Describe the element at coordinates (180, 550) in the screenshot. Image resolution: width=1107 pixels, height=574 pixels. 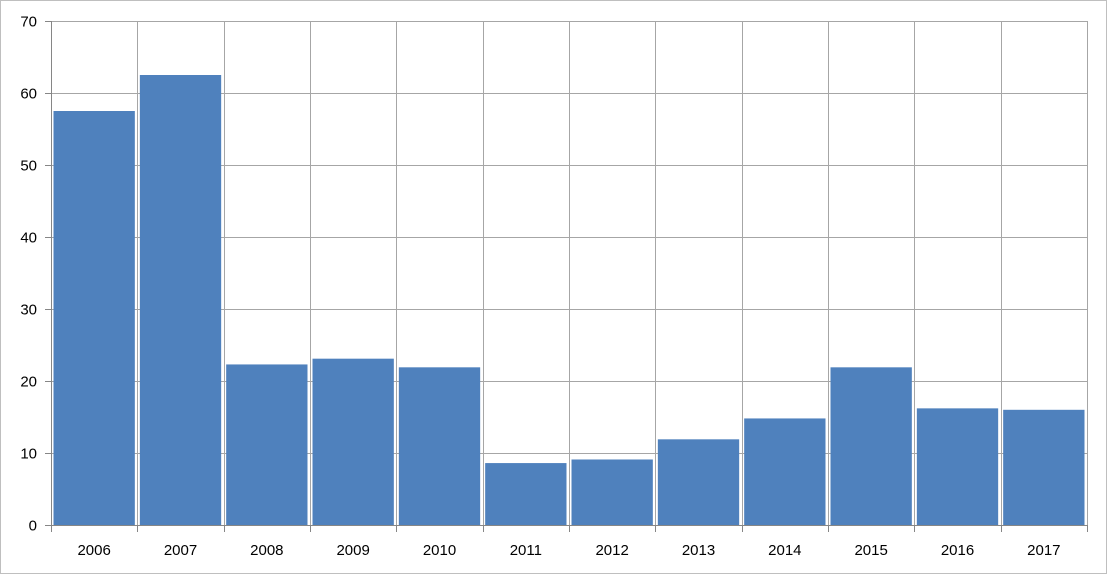
I see `x-tick-label: 2007` at that location.